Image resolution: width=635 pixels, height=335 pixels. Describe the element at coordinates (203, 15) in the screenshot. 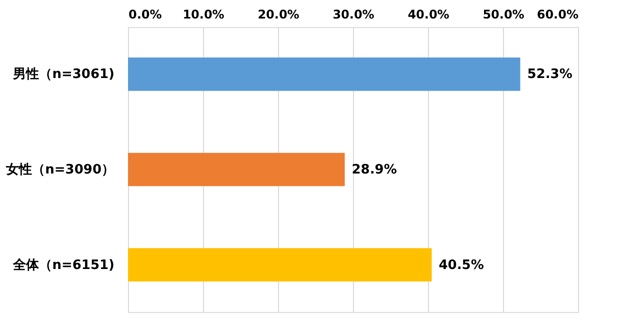

I see `x-tick-label: 10.0%` at that location.